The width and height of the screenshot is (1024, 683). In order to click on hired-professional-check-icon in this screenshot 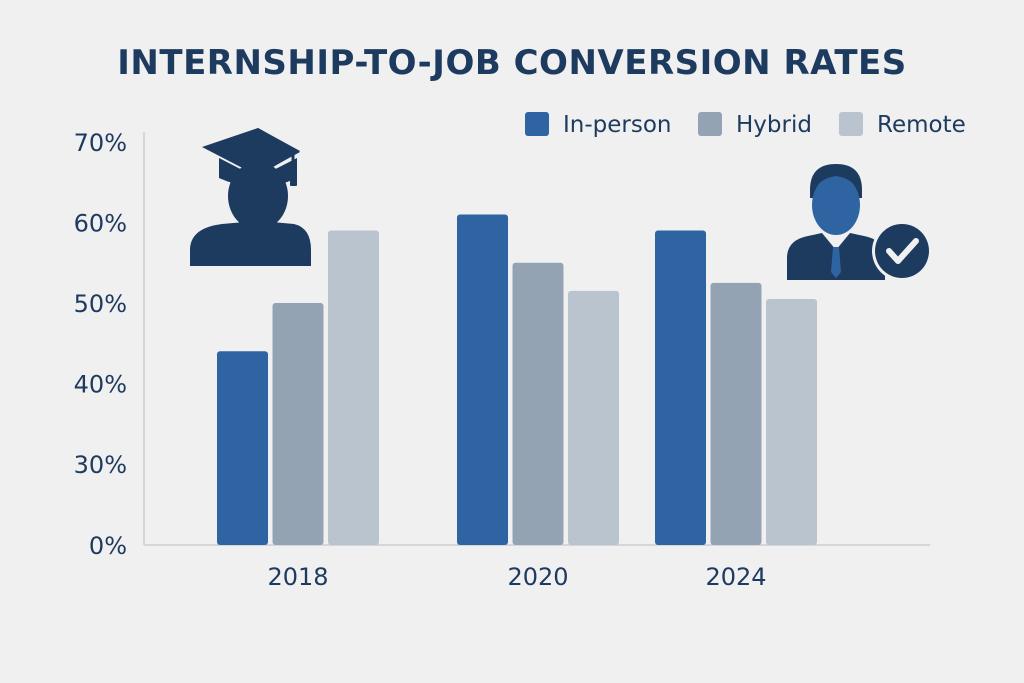, I will do `click(859, 222)`.